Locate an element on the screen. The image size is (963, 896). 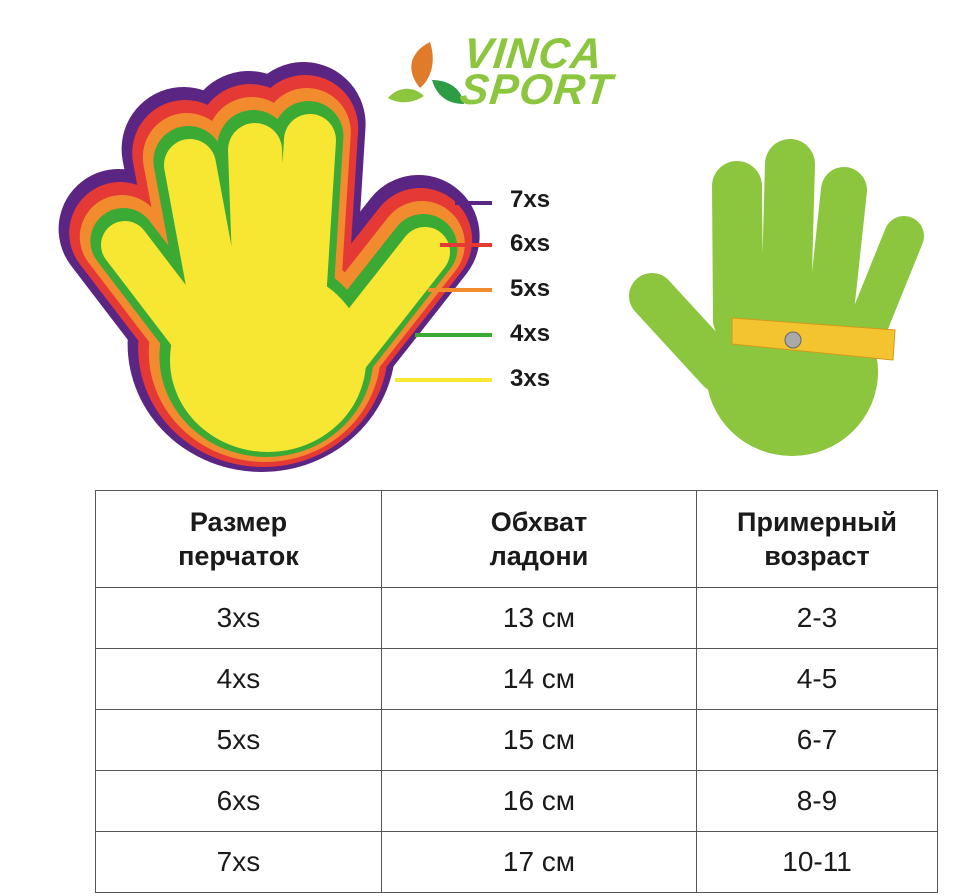
table-row: 6xs 16 см 8-9 is located at coordinates (516, 801).